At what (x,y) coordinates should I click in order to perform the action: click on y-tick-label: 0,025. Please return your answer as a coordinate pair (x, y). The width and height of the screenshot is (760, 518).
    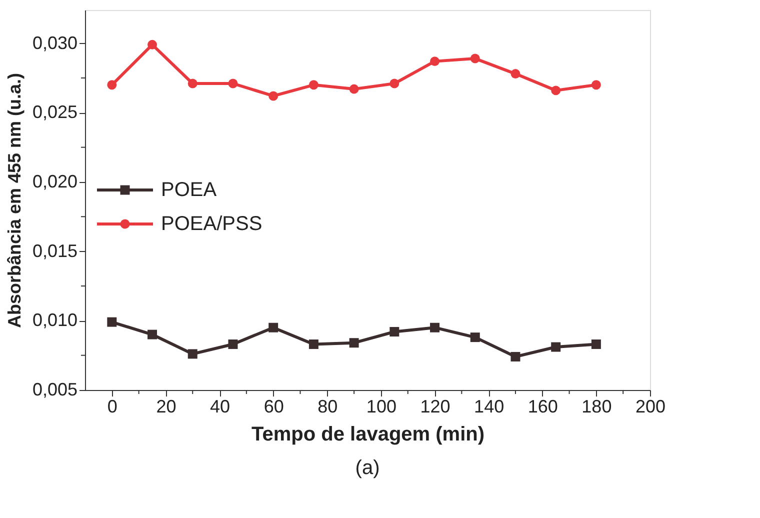
    Looking at the image, I should click on (55, 112).